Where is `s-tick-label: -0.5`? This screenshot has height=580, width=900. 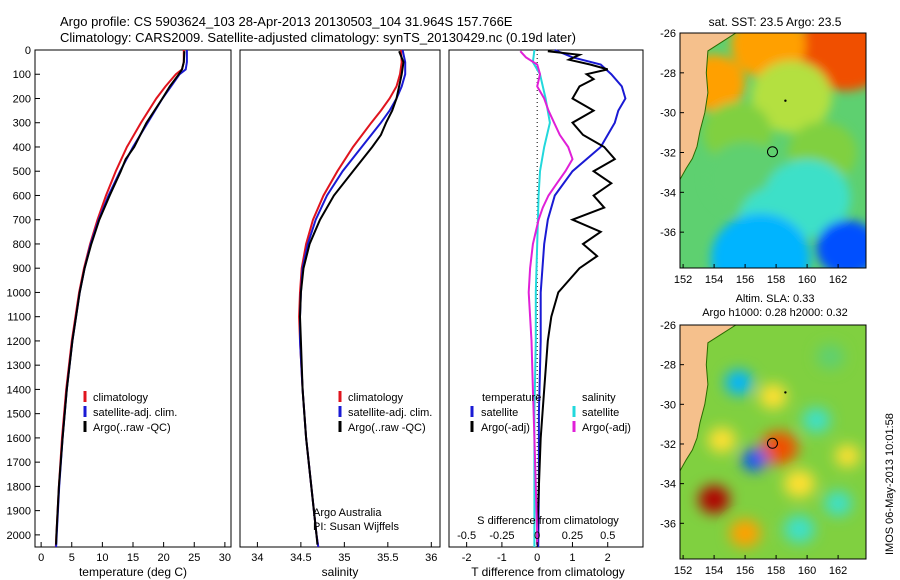 s-tick-label: -0.5 is located at coordinates (466, 536).